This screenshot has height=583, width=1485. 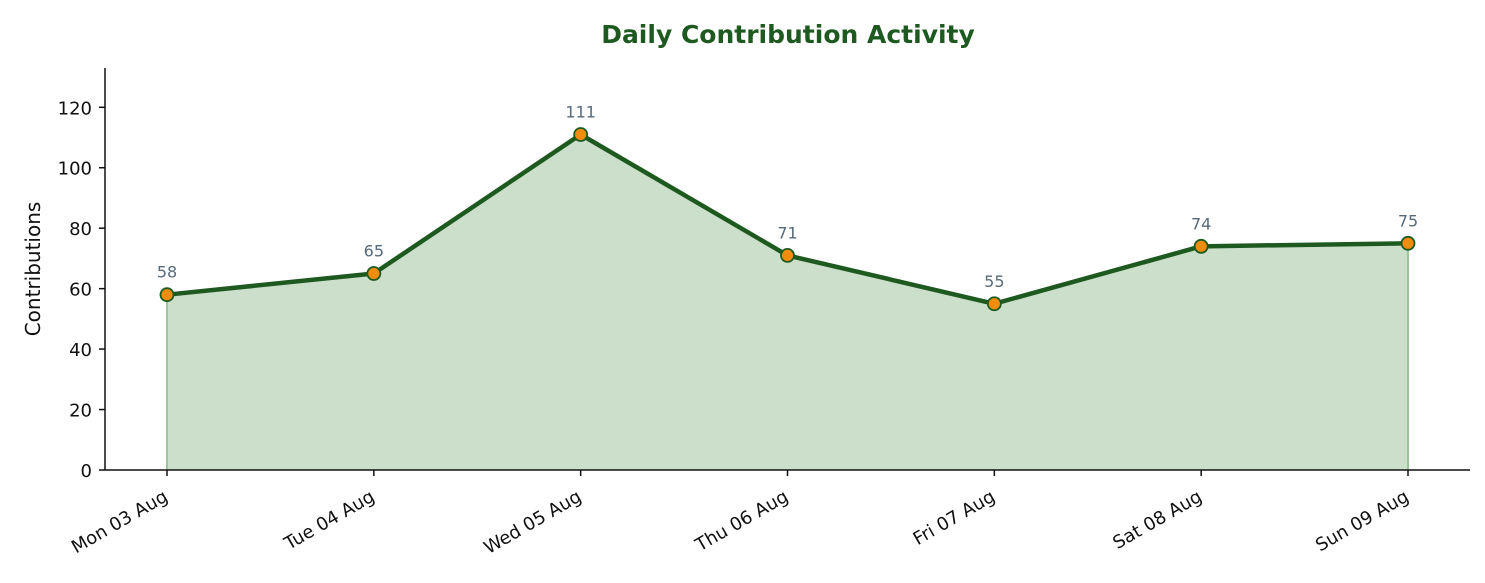 What do you see at coordinates (1408, 220) in the screenshot?
I see `data-label: 75` at bounding box center [1408, 220].